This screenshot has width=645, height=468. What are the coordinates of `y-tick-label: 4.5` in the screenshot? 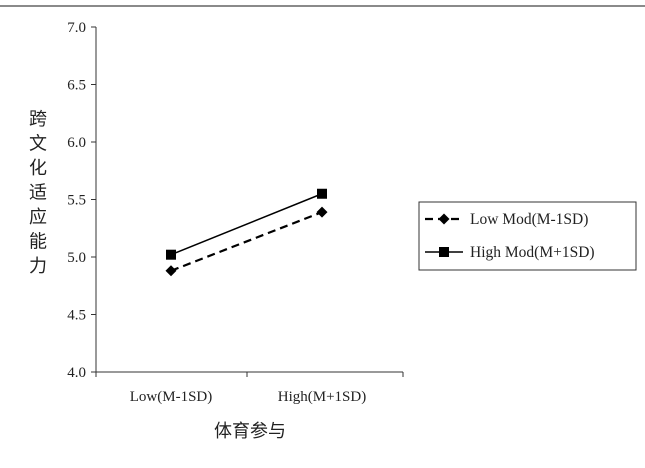 It's located at (76, 316).